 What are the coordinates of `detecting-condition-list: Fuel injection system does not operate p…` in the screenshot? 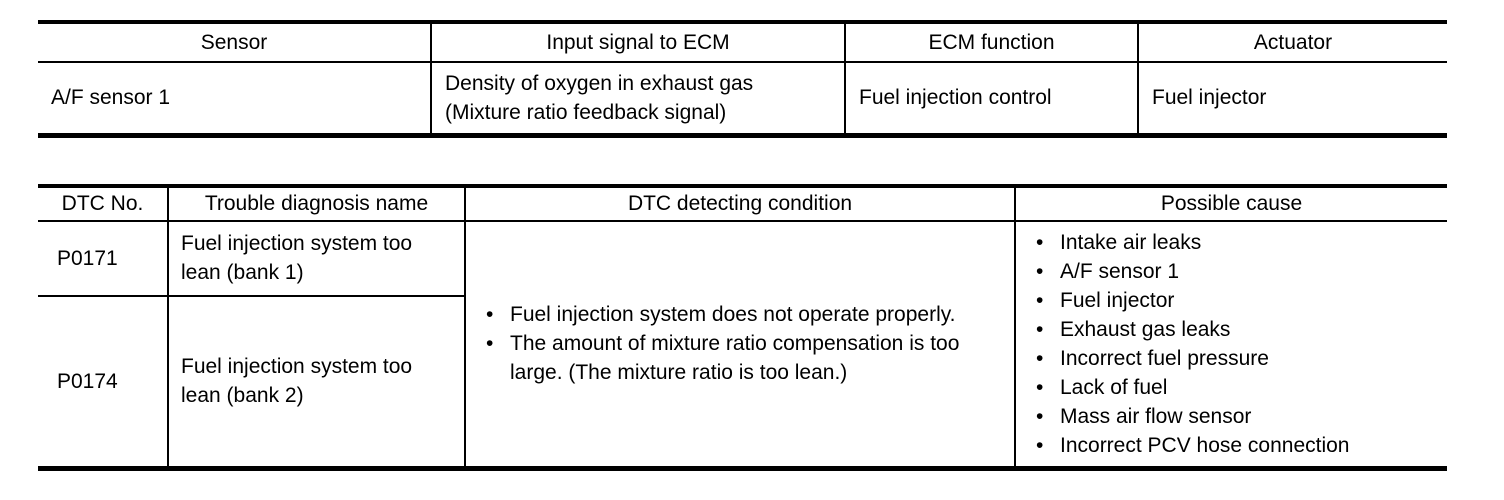 It's located at (736, 343).